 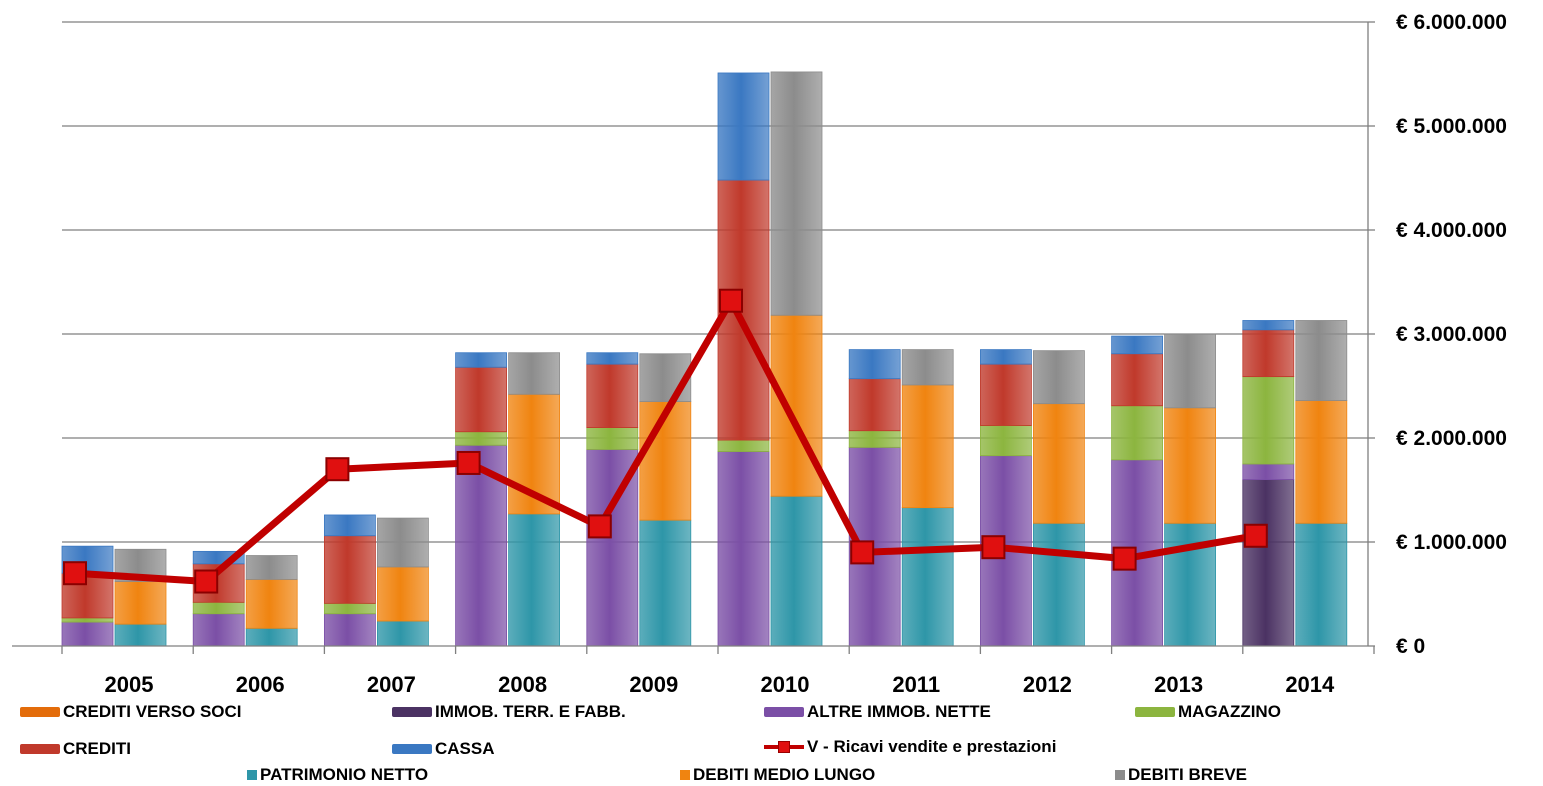 What do you see at coordinates (874, 405) in the screenshot?
I see `bar-segment-2011-crediti` at bounding box center [874, 405].